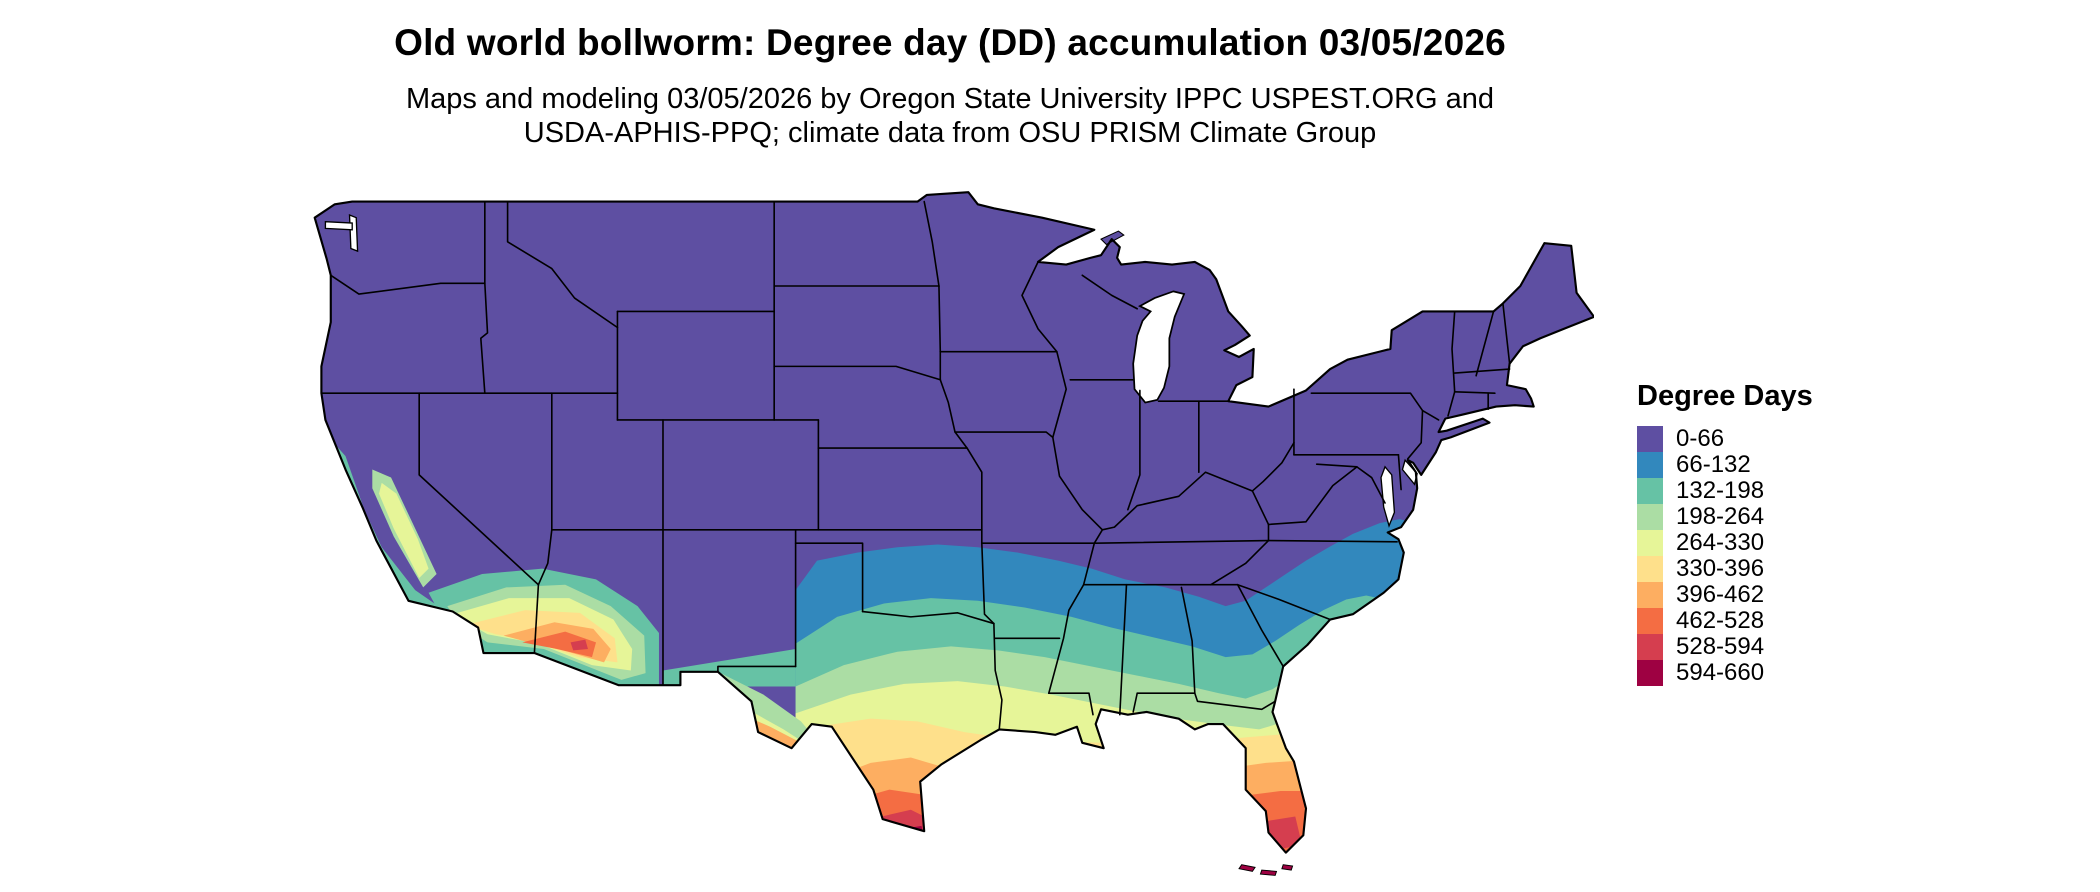 This screenshot has height=892, width=2100. Describe the element at coordinates (766, 711) in the screenshot. I see `patch-wtx-green` at that location.